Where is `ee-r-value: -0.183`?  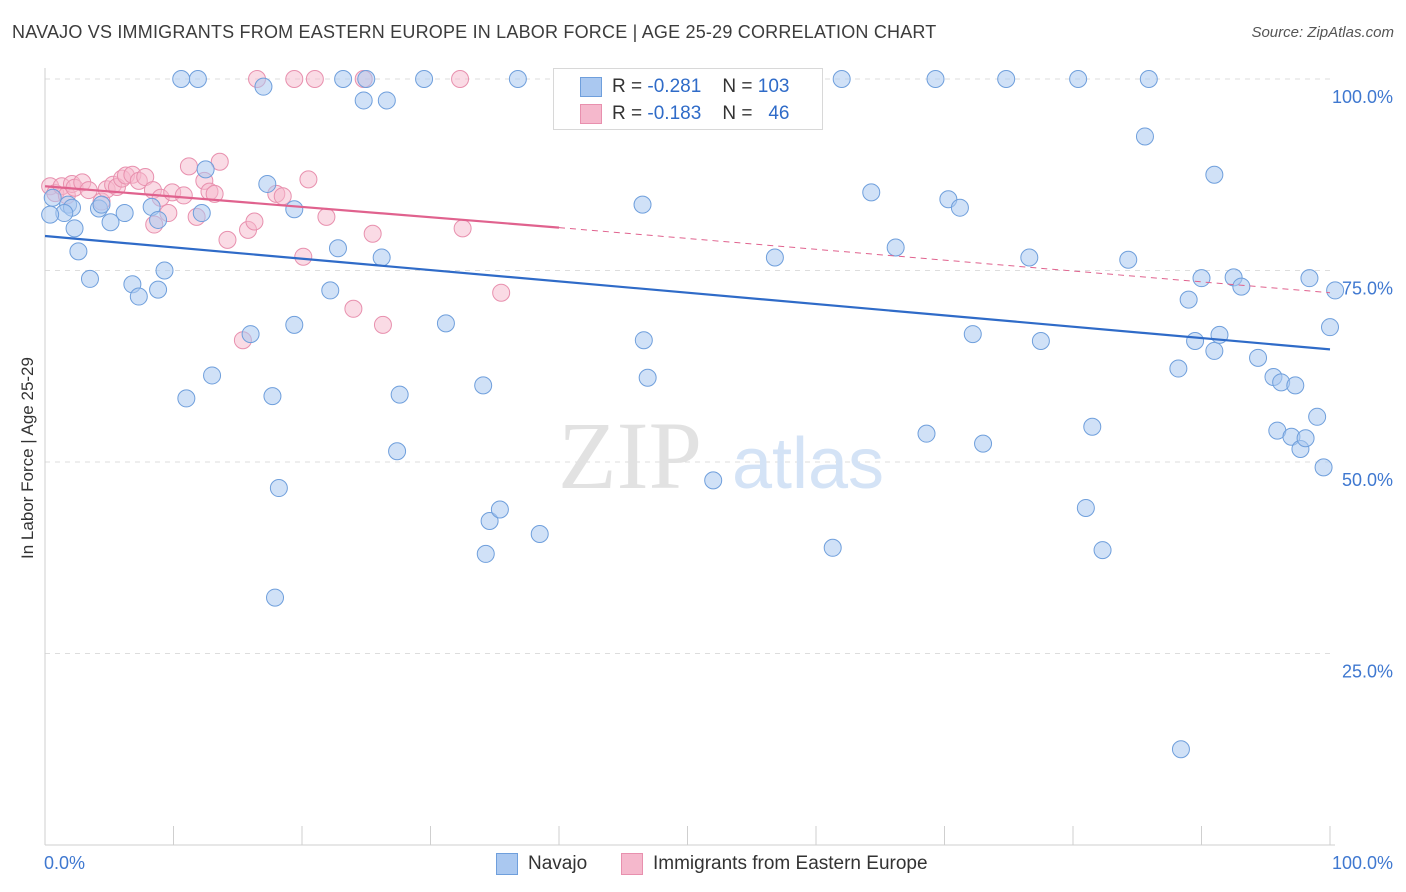
ee-r-value: -0.183 is located at coordinates (674, 113).